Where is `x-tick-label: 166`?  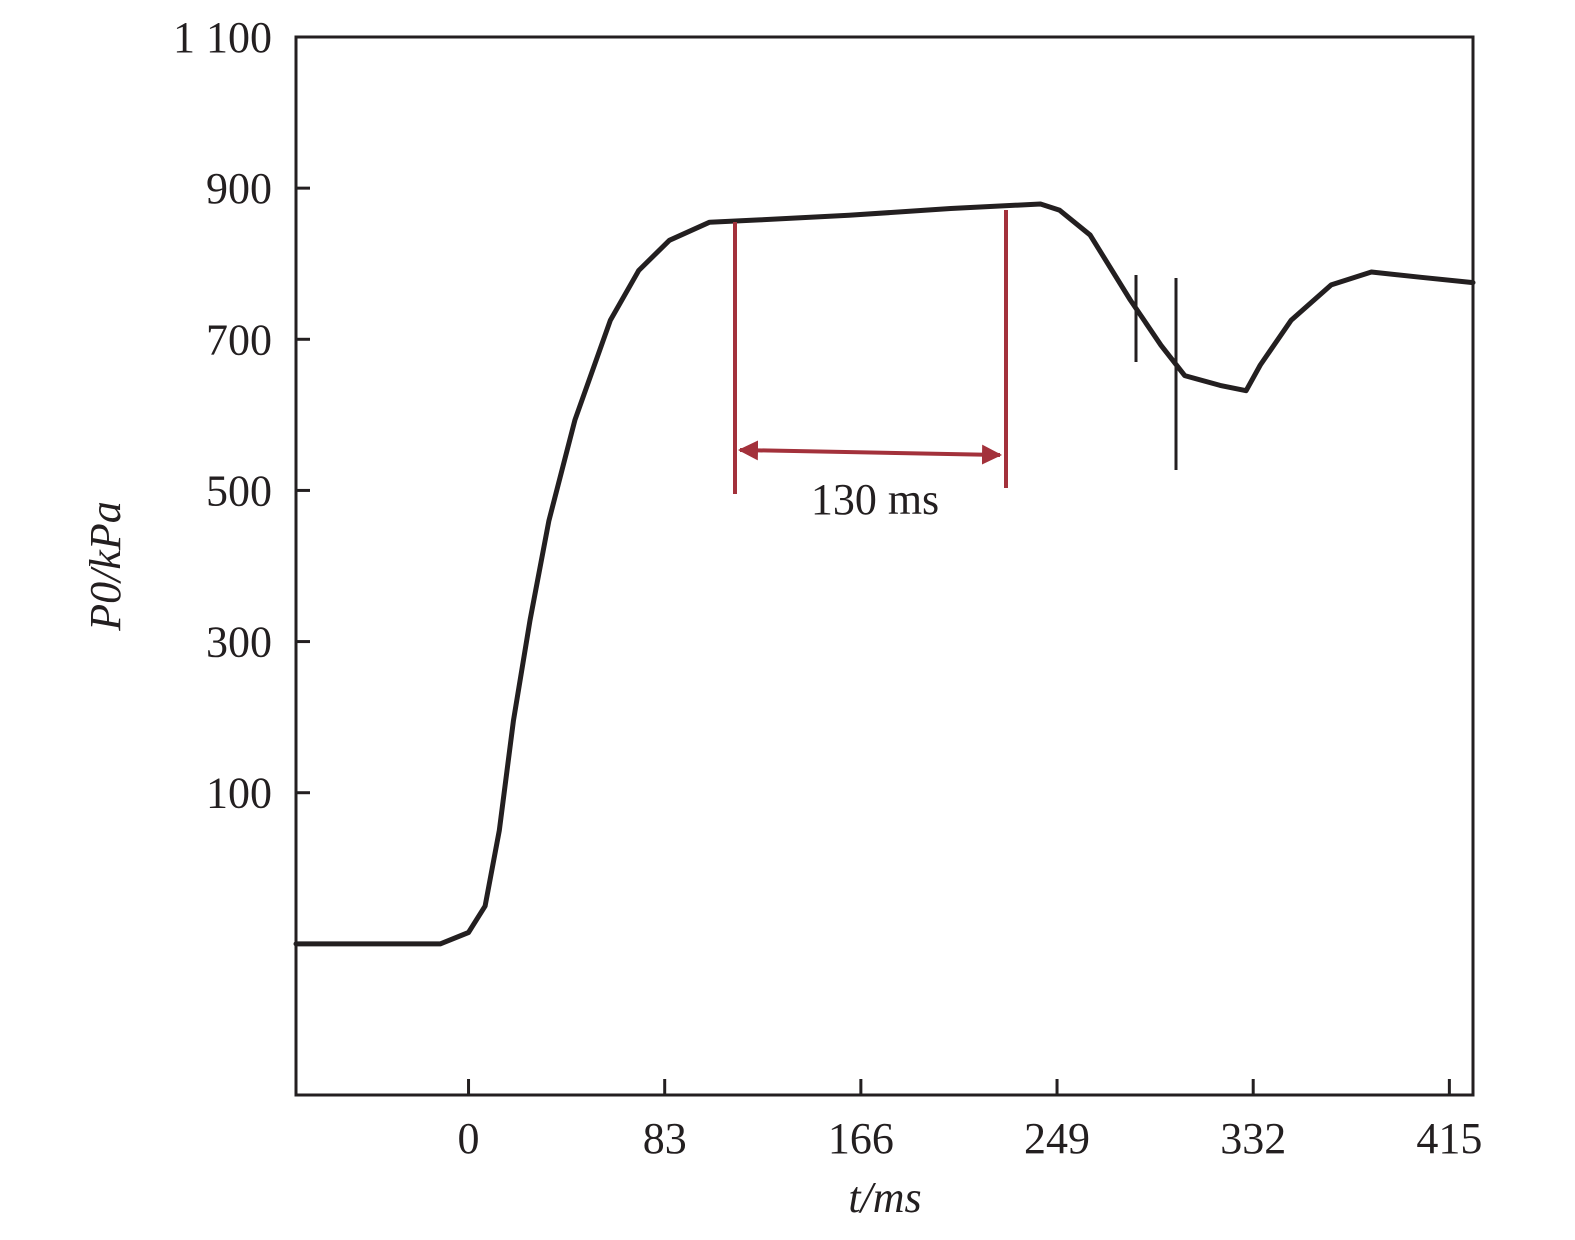 x-tick-label: 166 is located at coordinates (861, 1138).